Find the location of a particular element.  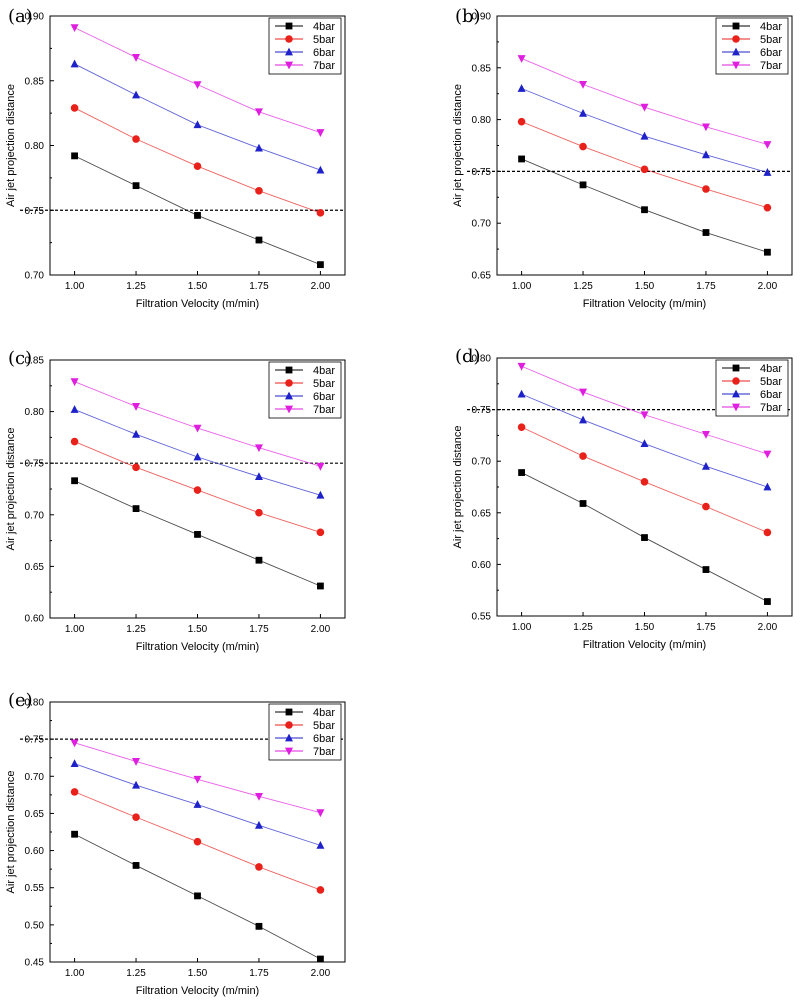

y-axis-title: Air jet projection distance is located at coordinates (11, 145).